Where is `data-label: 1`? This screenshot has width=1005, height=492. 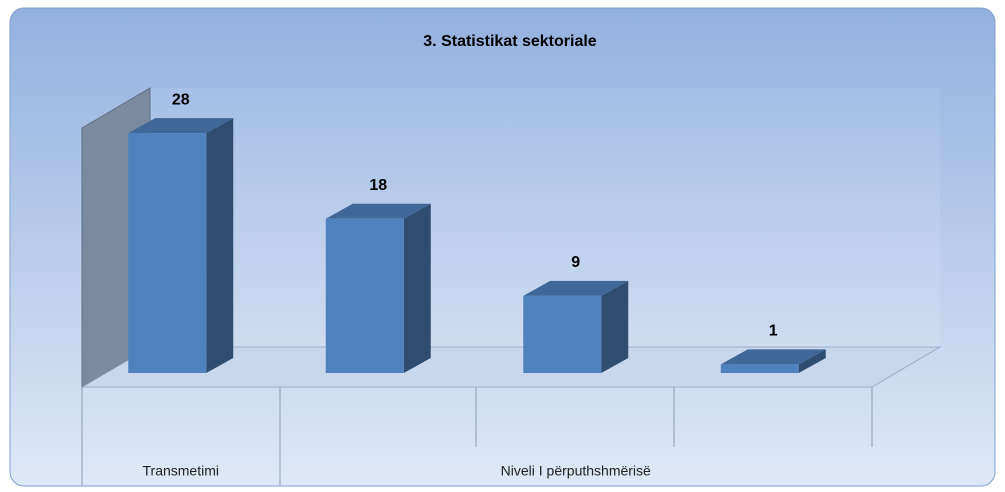 data-label: 1 is located at coordinates (773, 331).